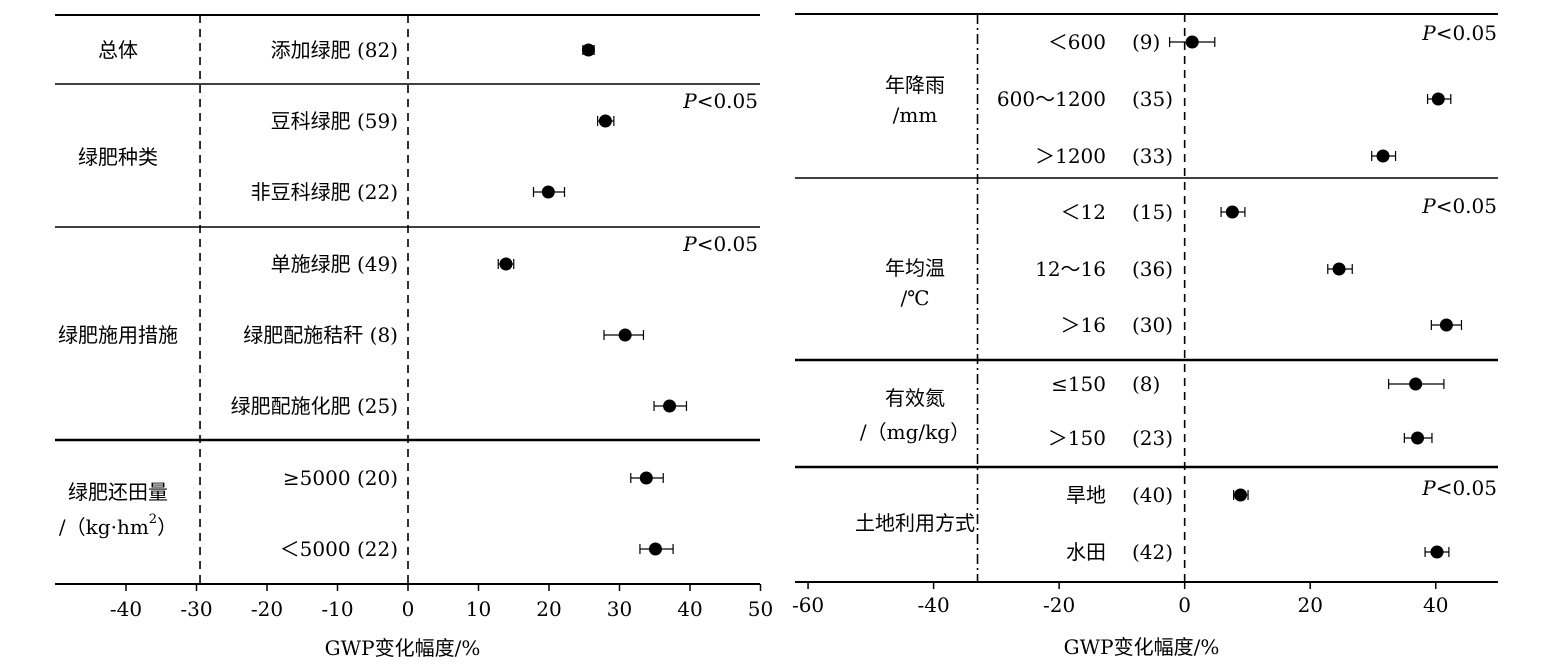 Image resolution: width=1565 pixels, height=671 pixels. I want to click on group-unit-superscript: 2, so click(153, 519).